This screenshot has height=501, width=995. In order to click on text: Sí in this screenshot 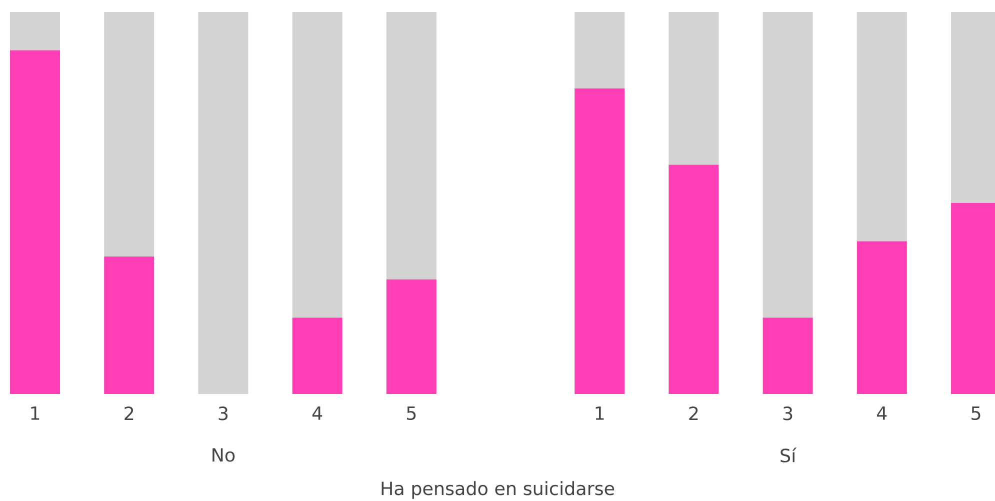, I will do `click(788, 455)`.